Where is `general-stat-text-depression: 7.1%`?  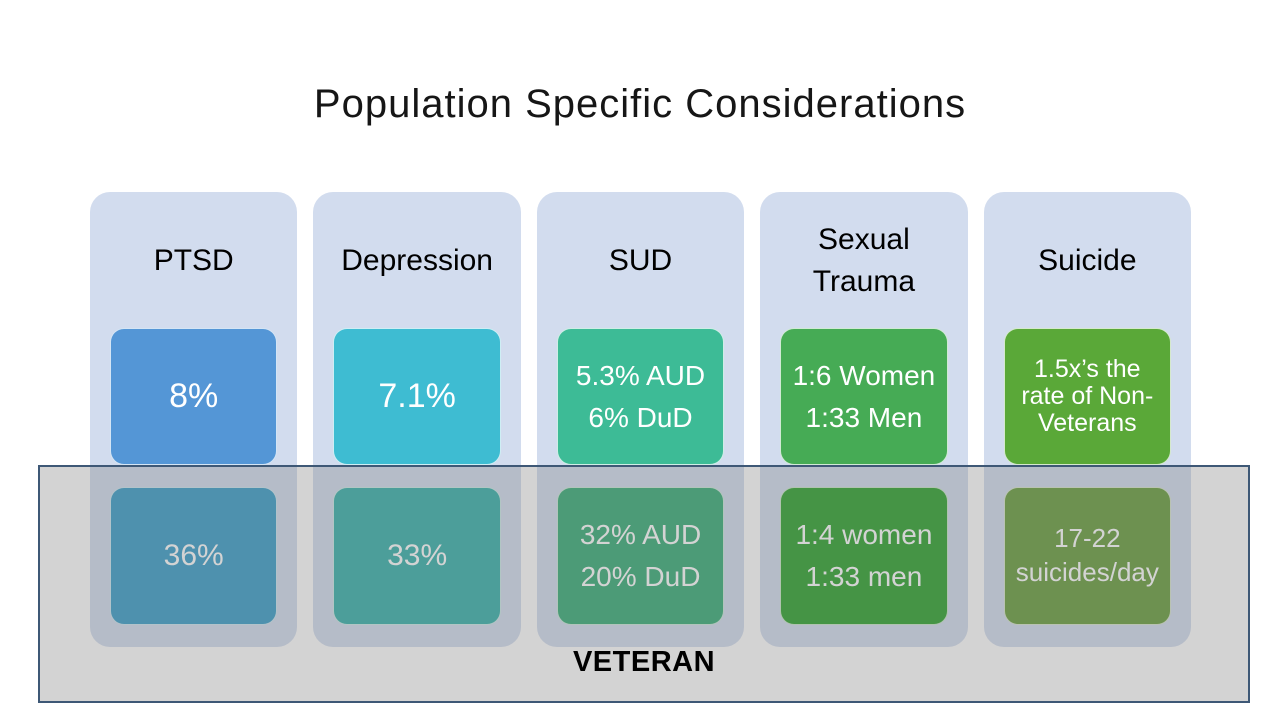
general-stat-text-depression: 7.1% is located at coordinates (417, 395).